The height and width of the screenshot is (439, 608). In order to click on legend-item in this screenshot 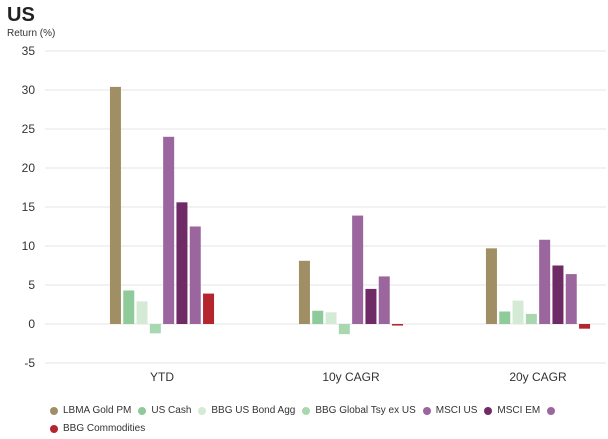, I will do `click(553, 411)`.